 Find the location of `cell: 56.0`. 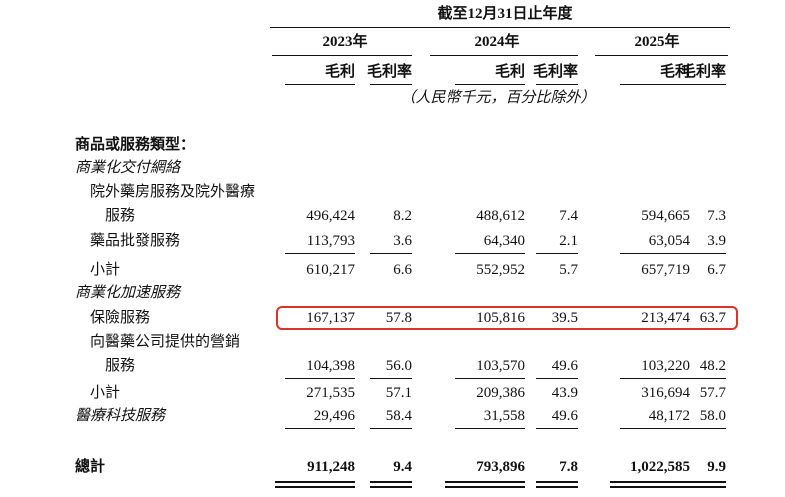

cell: 56.0 is located at coordinates (398, 366).